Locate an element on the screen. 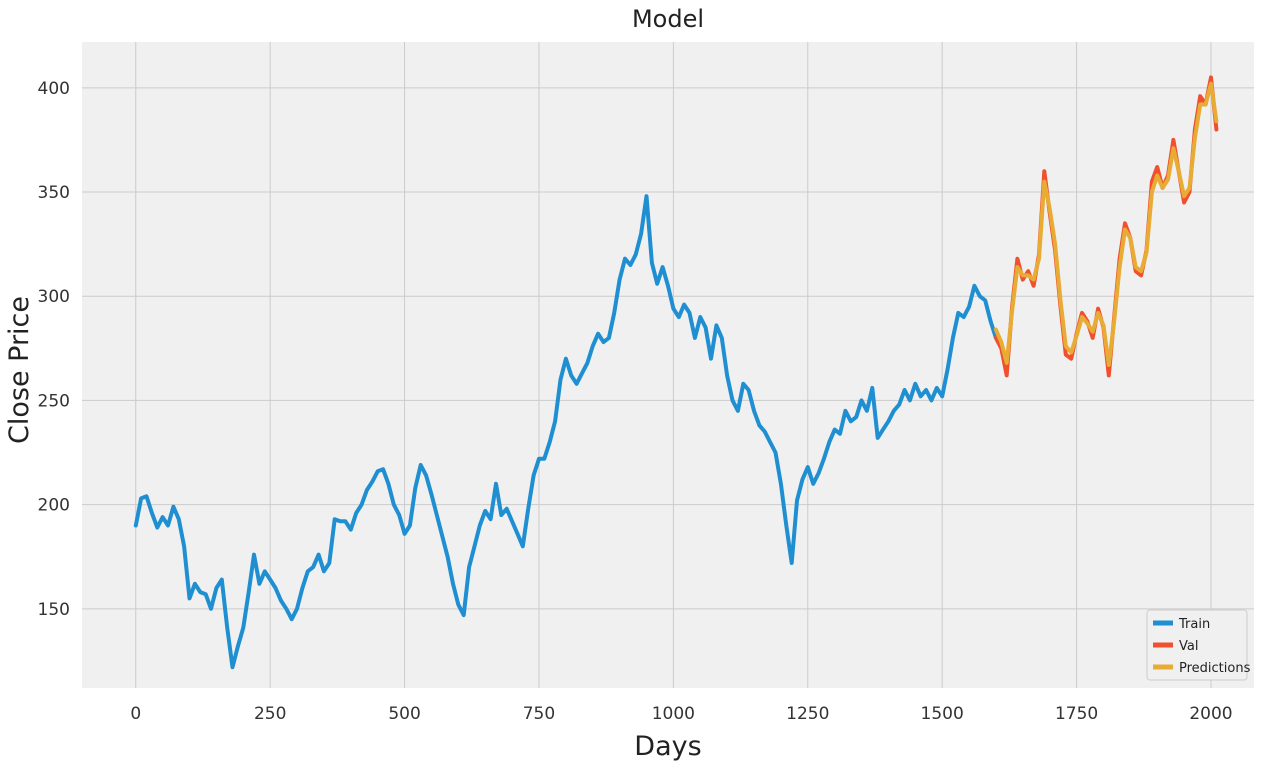  legend: Train Val Predictions is located at coordinates (1198, 645).